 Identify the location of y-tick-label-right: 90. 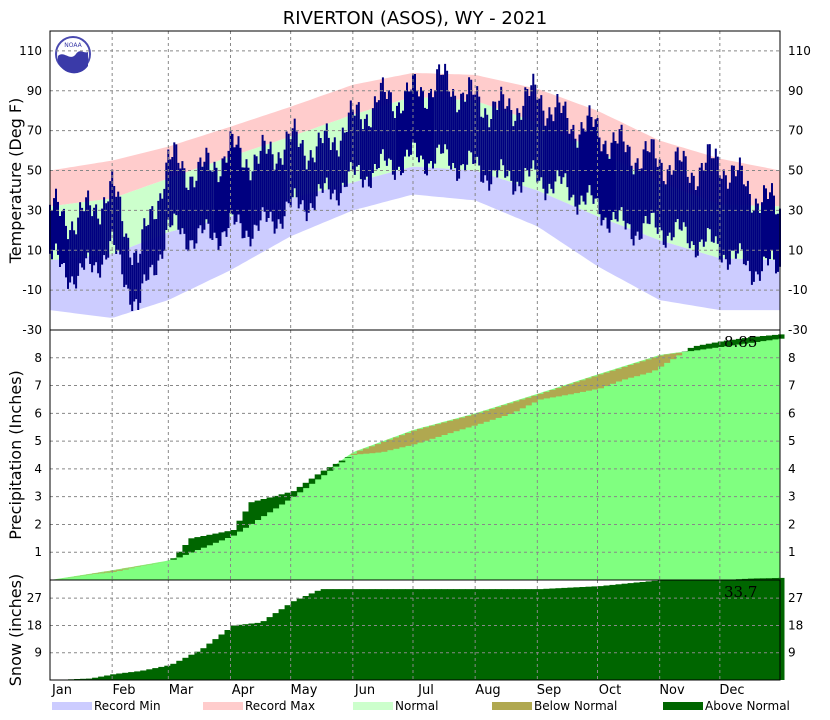
(795, 91).